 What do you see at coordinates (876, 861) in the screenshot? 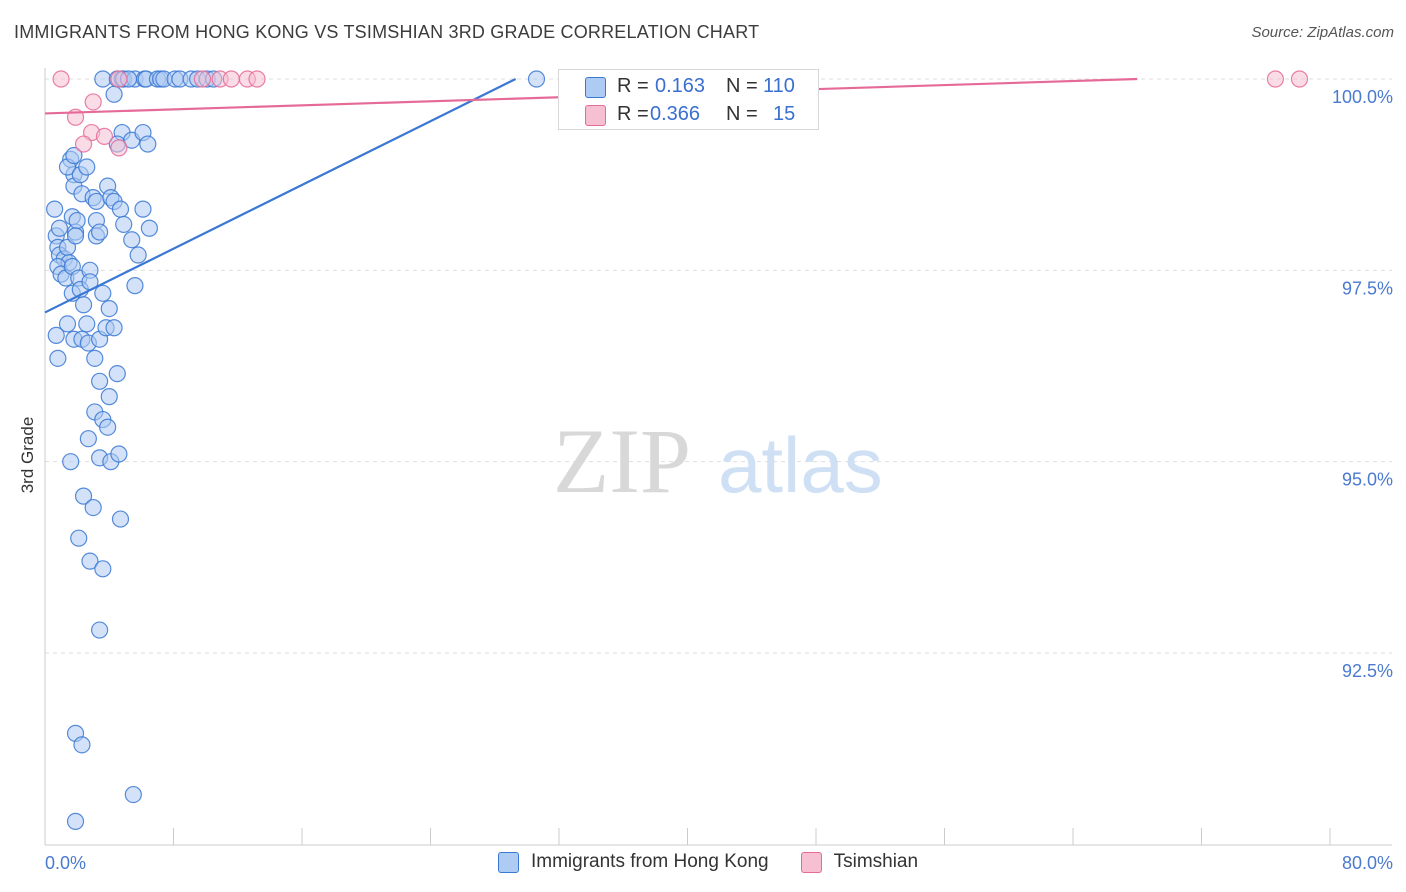
I see `legend-label: Tsimshian` at bounding box center [876, 861].